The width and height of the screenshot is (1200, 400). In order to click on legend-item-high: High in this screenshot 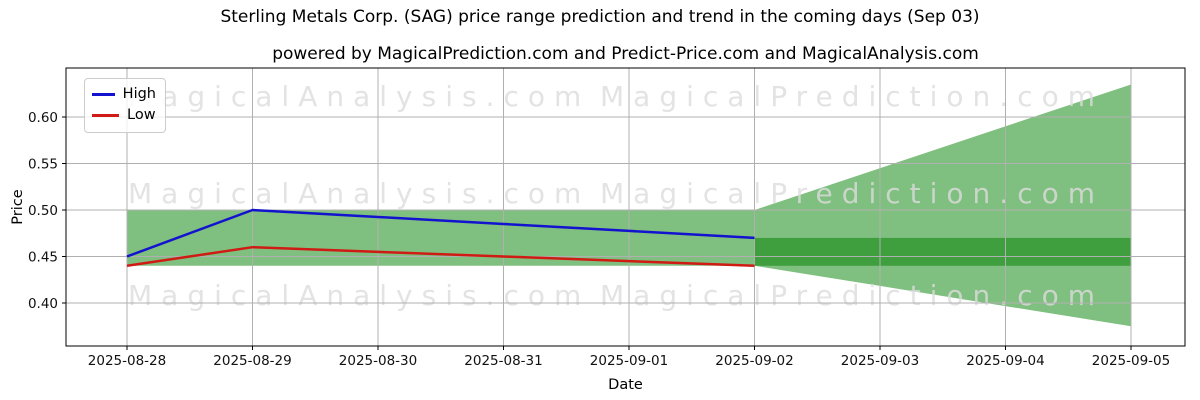, I will do `click(124, 94)`.